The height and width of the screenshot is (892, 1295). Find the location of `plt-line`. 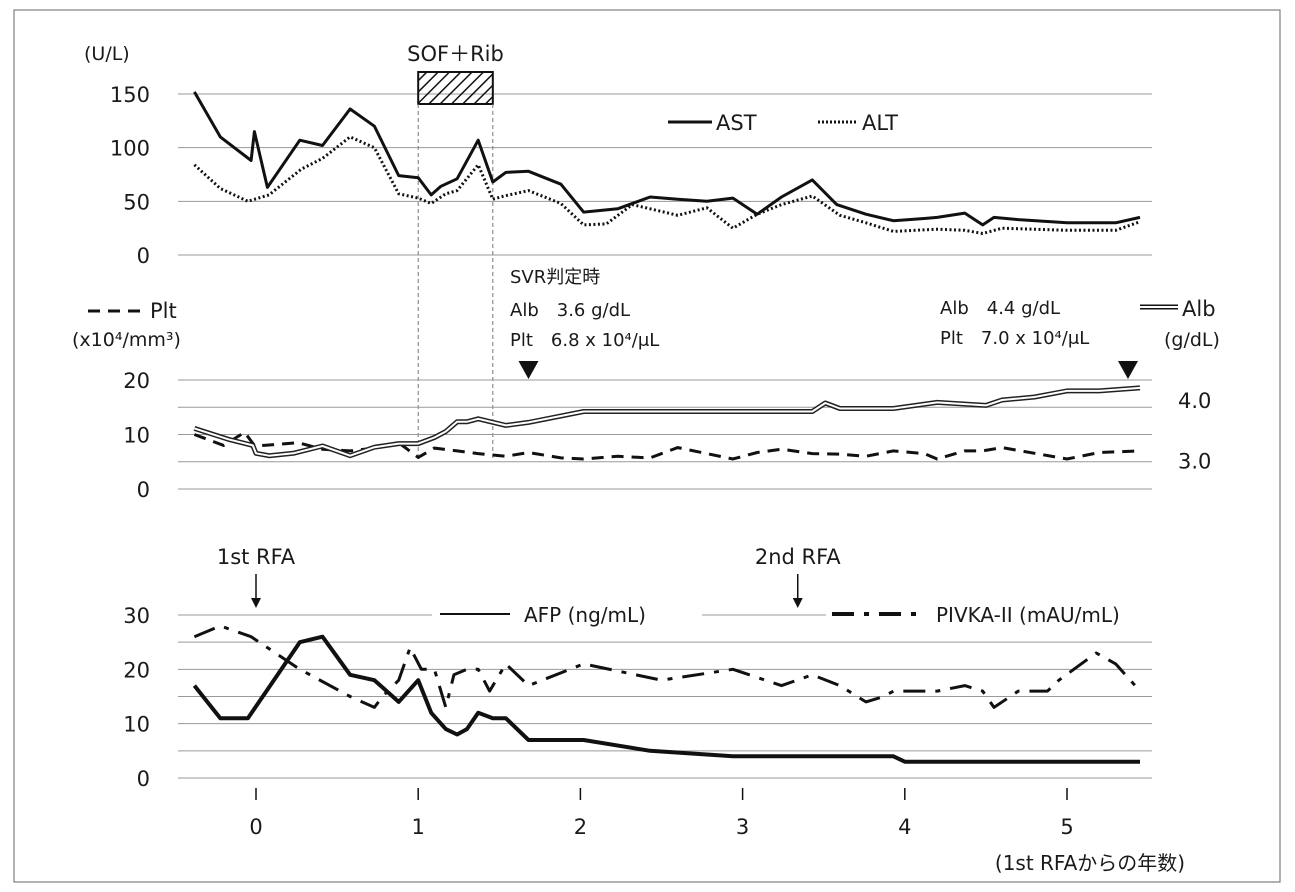

plt-line is located at coordinates (667, 445).